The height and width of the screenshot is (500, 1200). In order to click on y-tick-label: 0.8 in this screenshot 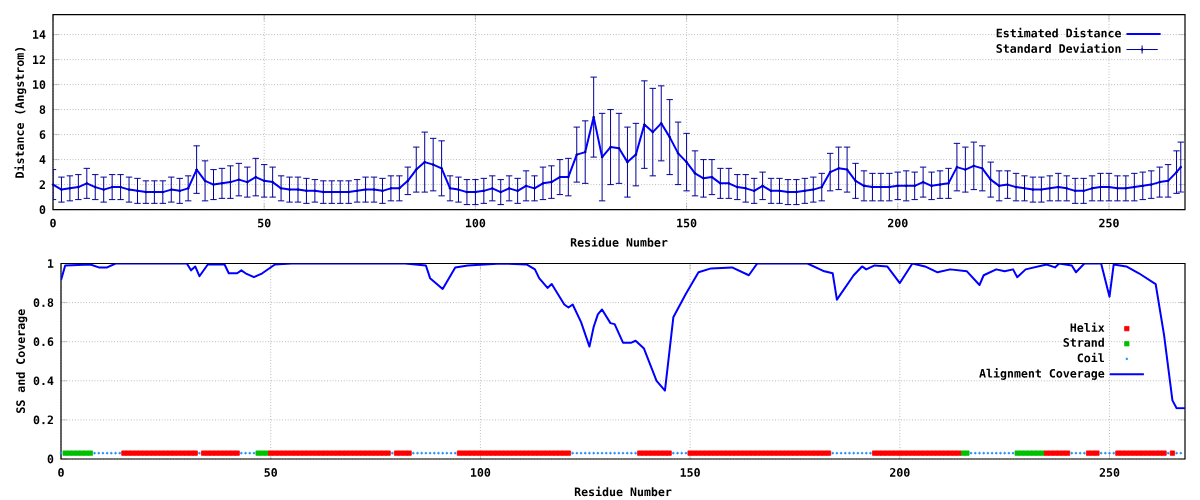, I will do `click(43, 302)`.